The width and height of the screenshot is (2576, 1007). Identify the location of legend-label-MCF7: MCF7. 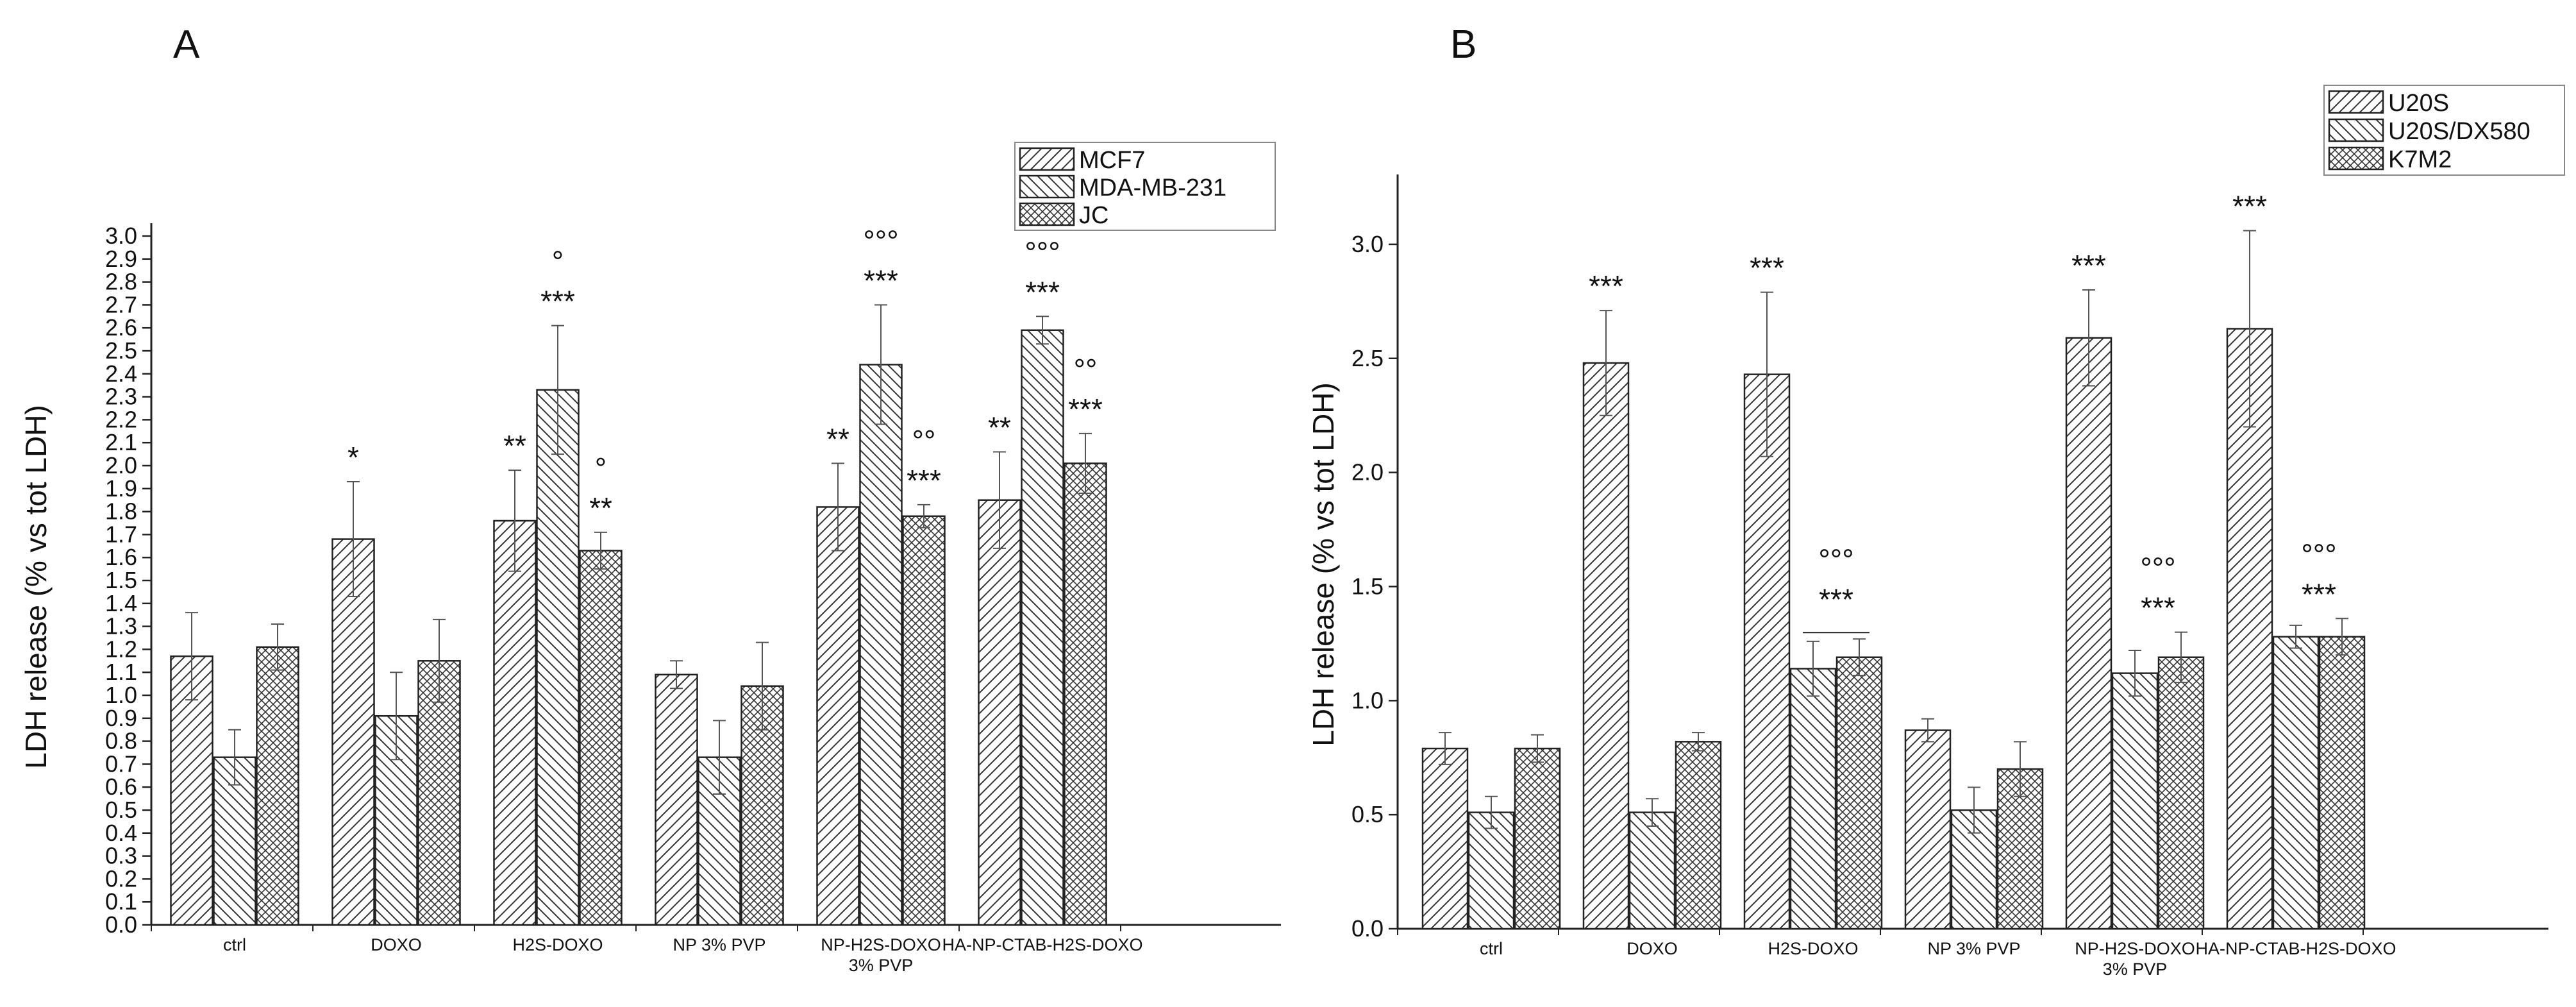
(1112, 160).